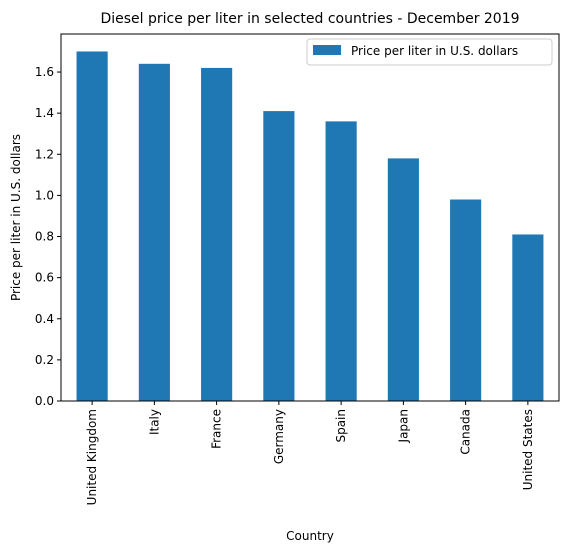 Image resolution: width=568 pixels, height=552 pixels. I want to click on y-tick-label: 1.0, so click(44, 195).